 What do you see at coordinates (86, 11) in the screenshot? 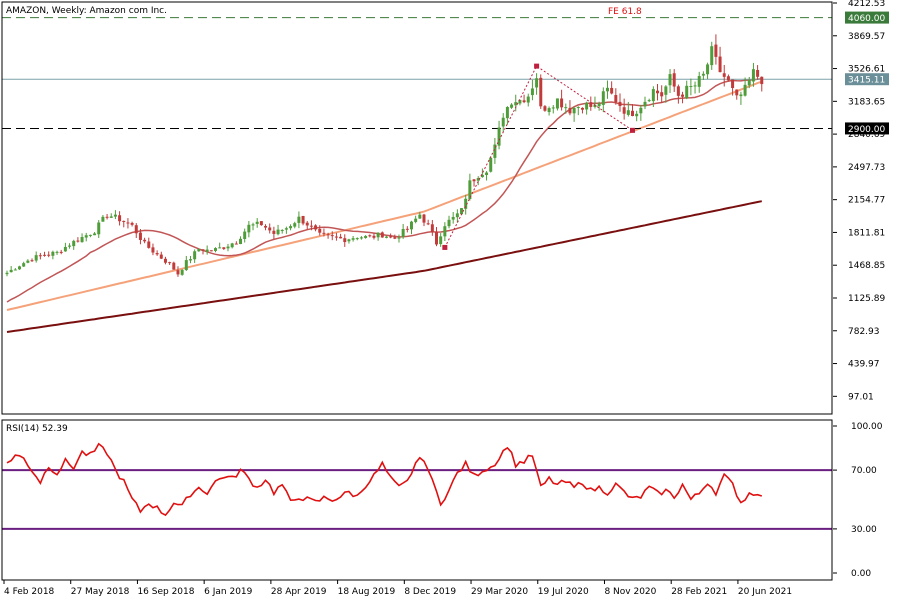
I see `chart-title: AMAZON, Weekly: Amazon com Inc.` at bounding box center [86, 11].